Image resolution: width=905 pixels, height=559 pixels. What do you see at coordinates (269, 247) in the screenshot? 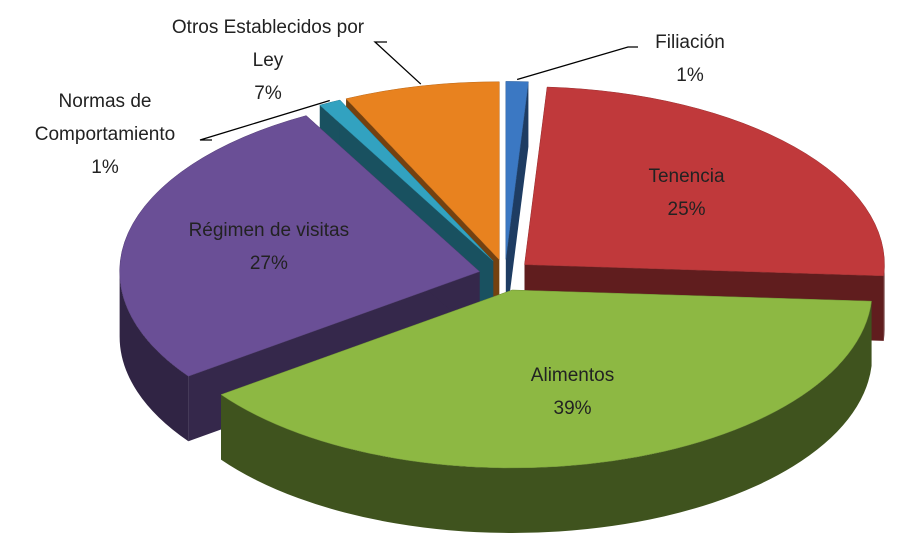
I see `data-label: Régimen de visitas 27%` at bounding box center [269, 247].